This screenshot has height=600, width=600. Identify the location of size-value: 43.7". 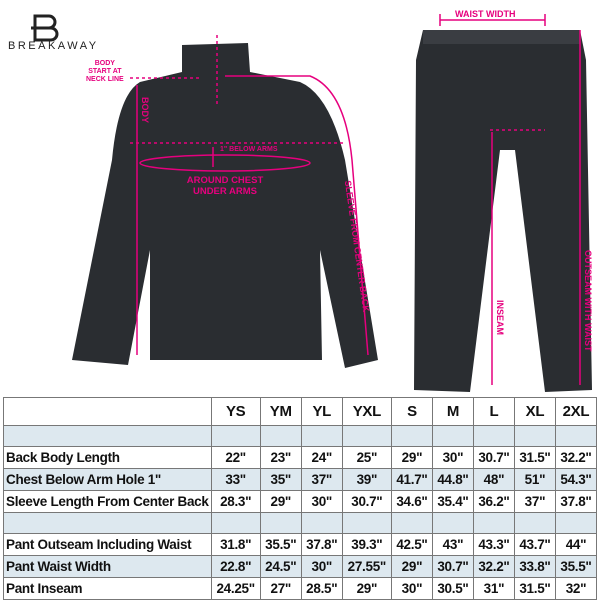
(534, 544).